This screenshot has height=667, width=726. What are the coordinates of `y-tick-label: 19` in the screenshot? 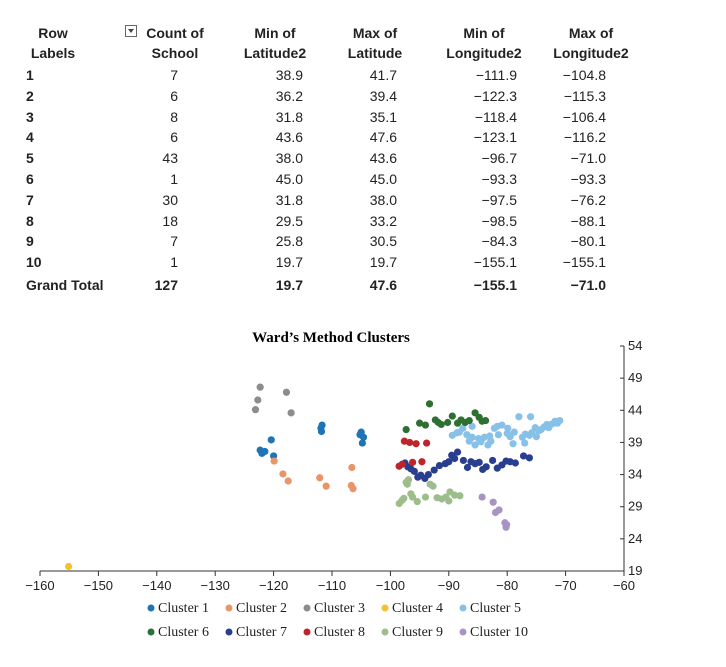 It's located at (635, 570).